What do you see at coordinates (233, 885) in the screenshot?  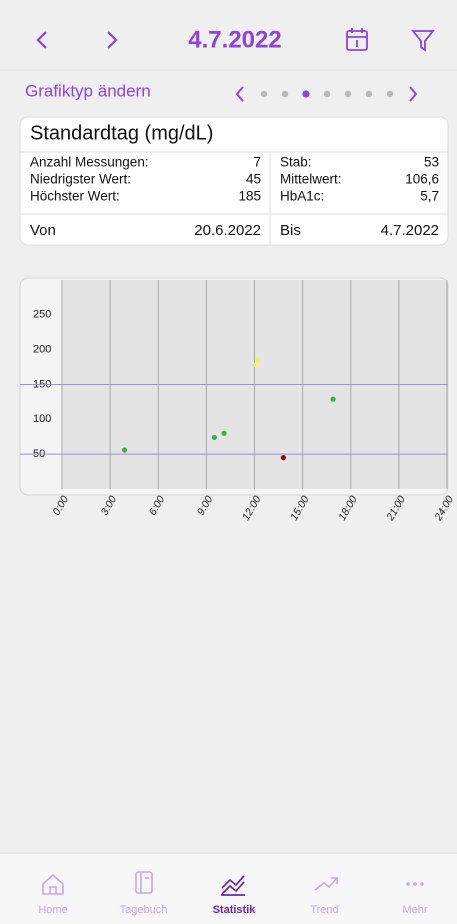 I see `stats-icon` at bounding box center [233, 885].